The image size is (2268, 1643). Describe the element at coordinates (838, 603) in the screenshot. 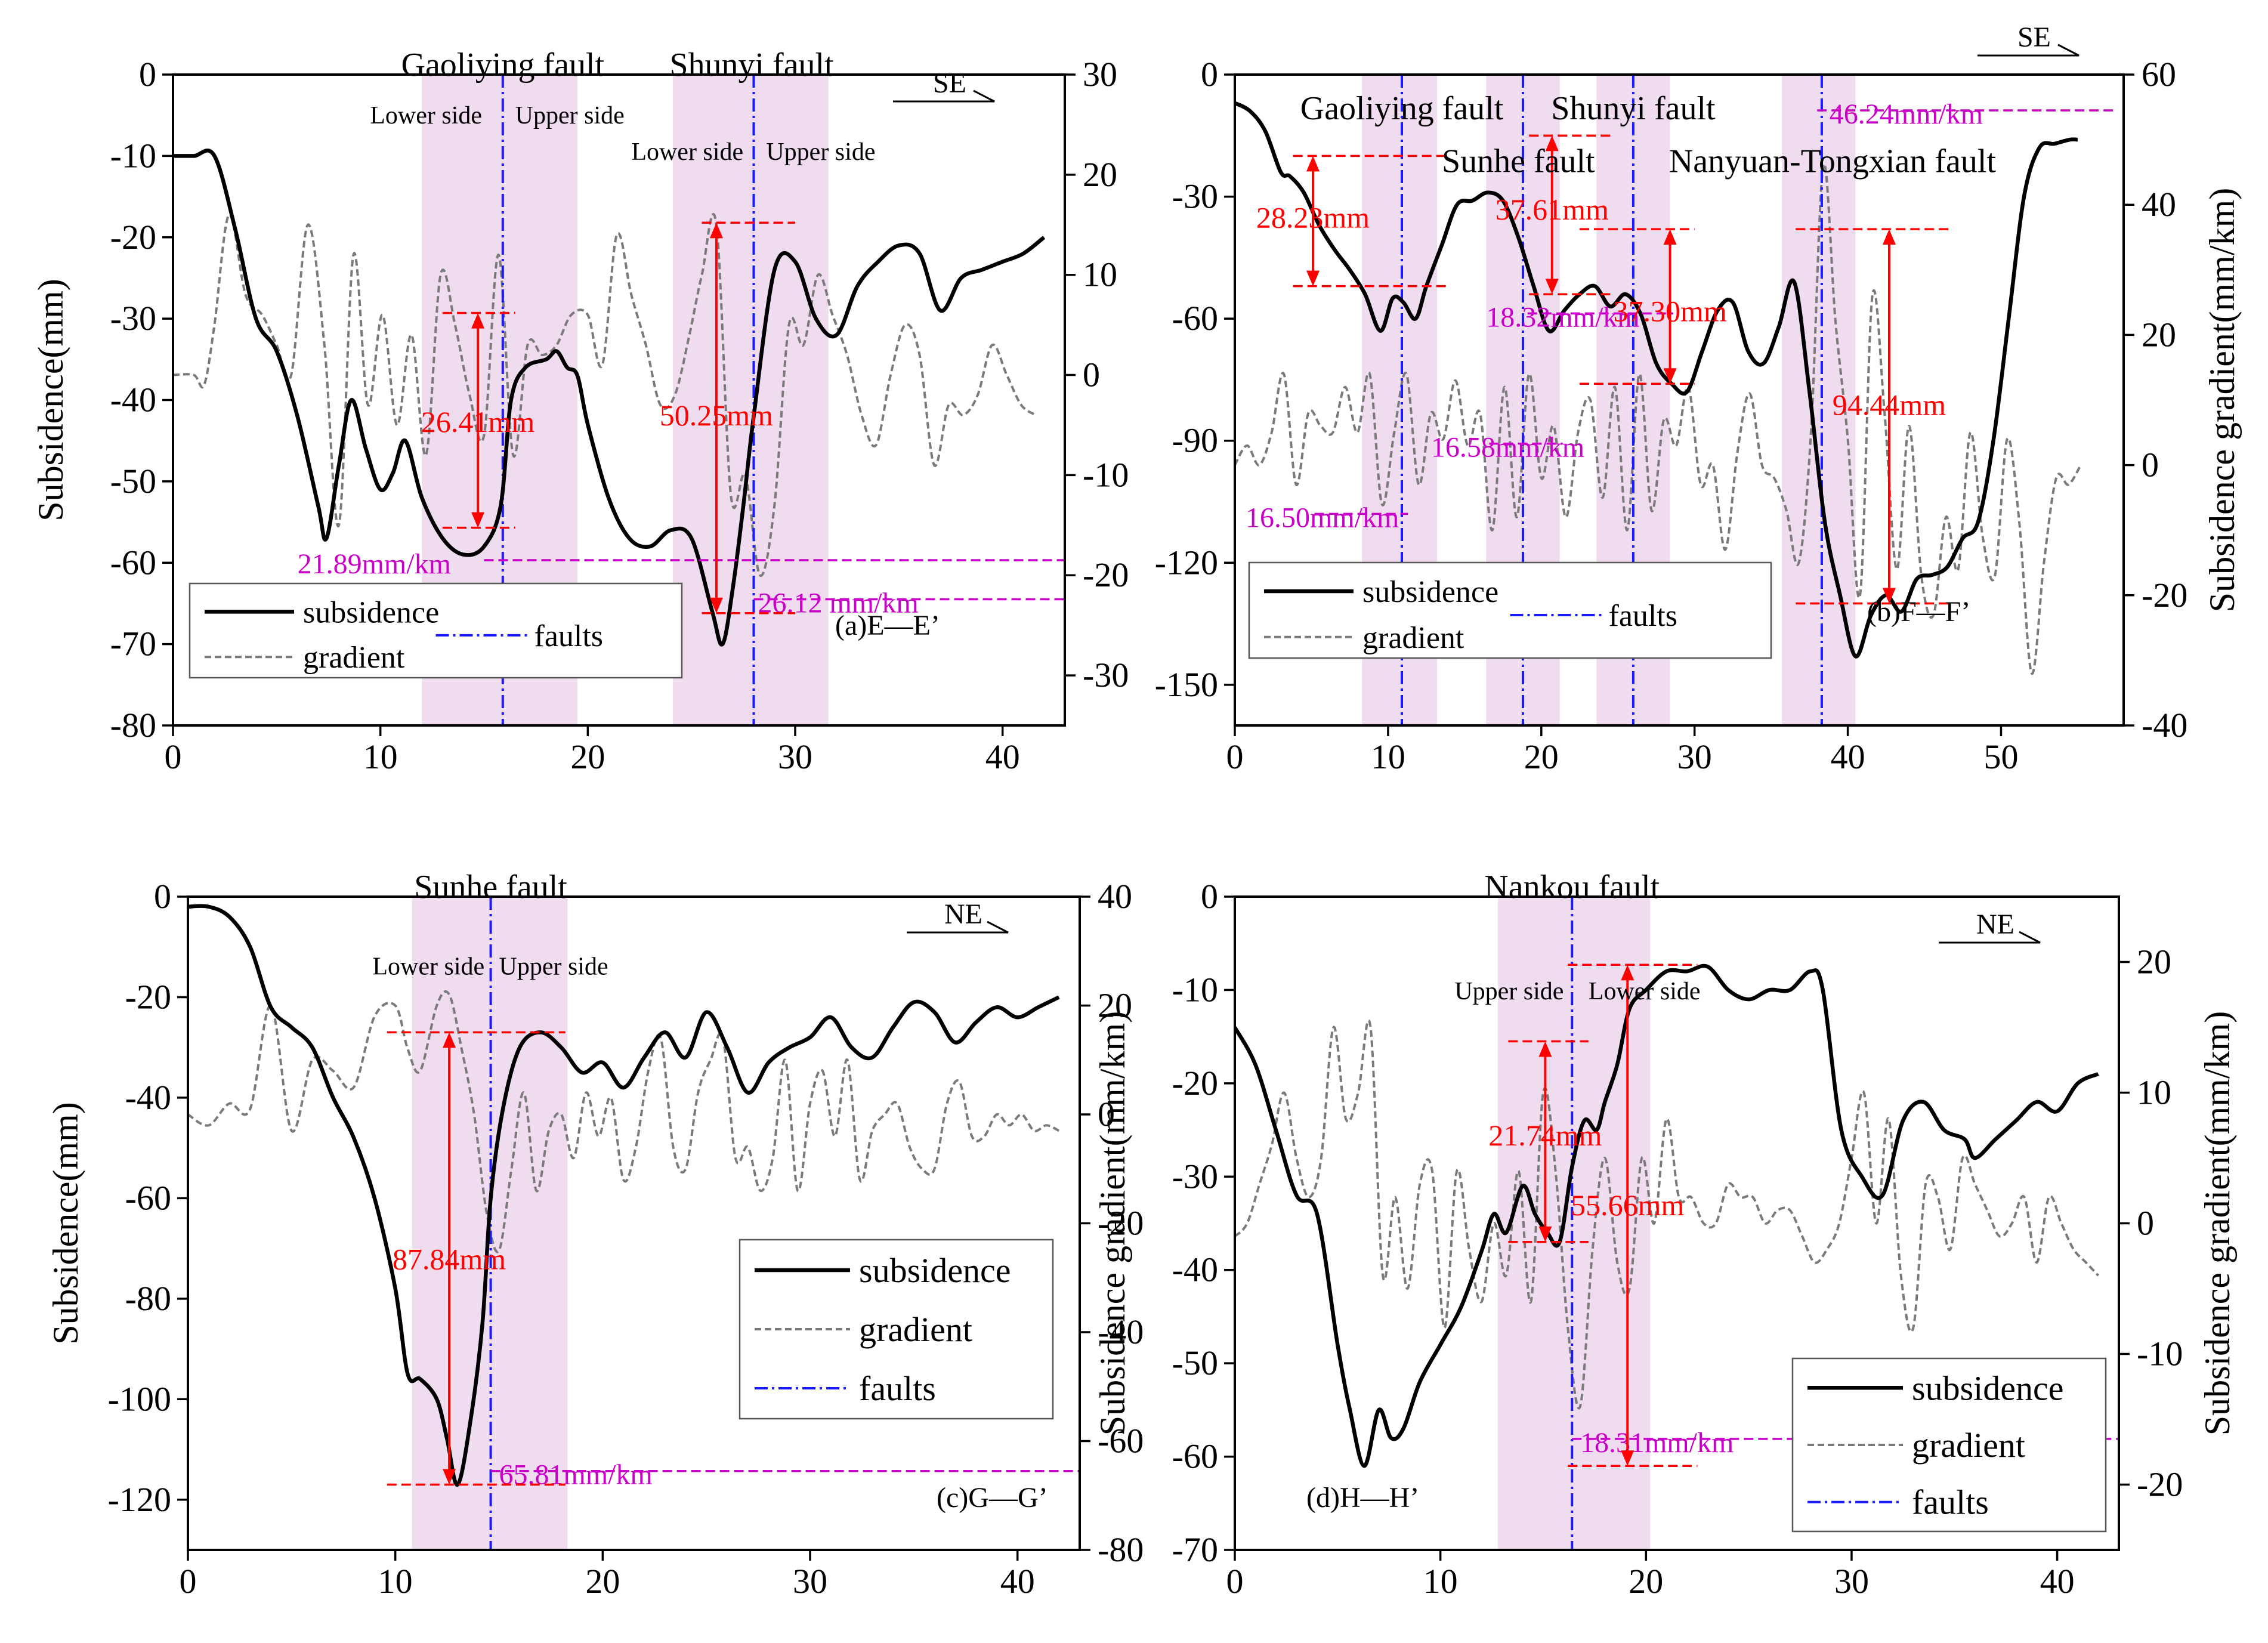

I see `gradient-annotation-label: 26.12 mm/km` at that location.